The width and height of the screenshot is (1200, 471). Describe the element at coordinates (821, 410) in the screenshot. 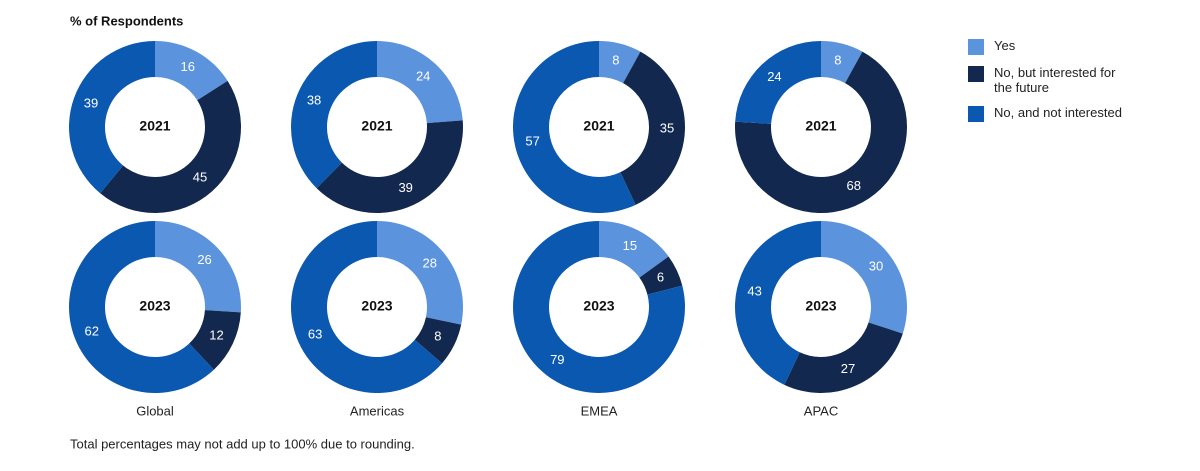

I see `region-label: APAC` at that location.